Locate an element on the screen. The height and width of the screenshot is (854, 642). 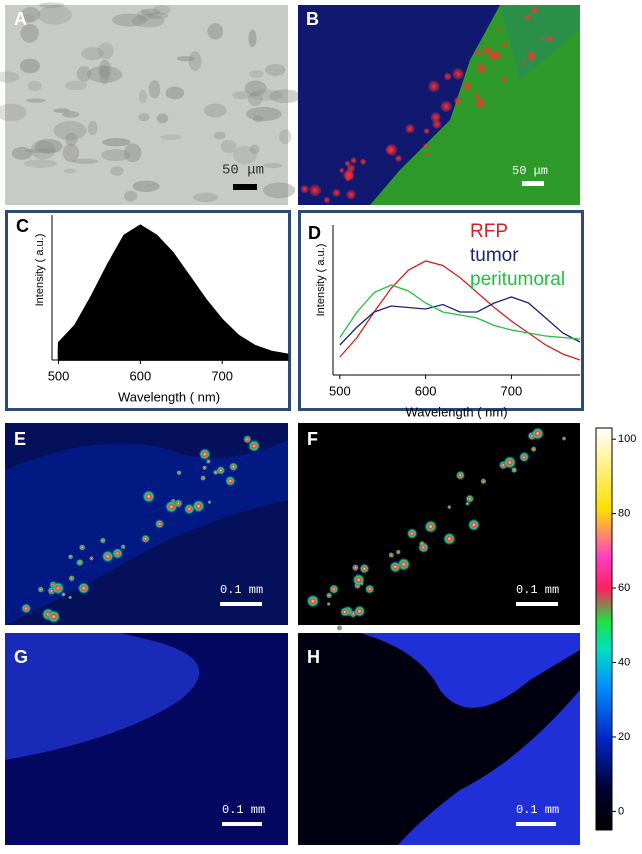
micrograph is located at coordinates (146, 105).